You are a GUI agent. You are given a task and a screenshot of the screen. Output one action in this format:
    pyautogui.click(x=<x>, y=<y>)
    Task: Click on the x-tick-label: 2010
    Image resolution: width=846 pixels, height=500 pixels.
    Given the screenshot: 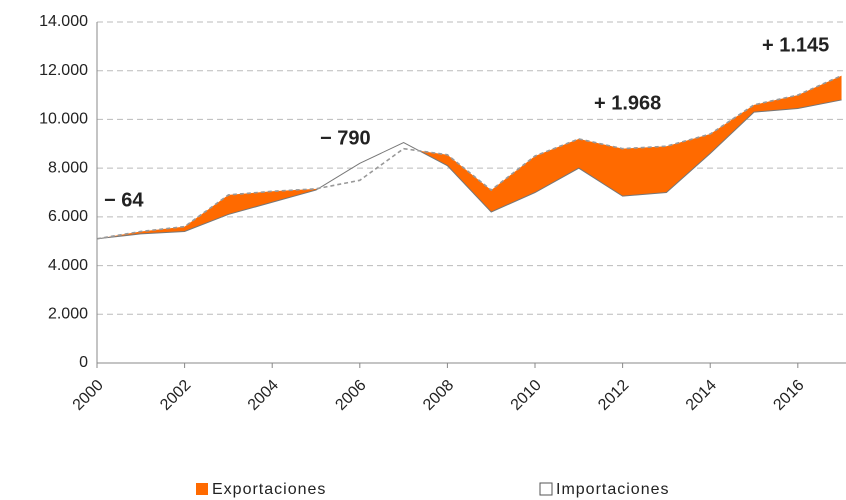 What is the action you would take?
    pyautogui.click(x=526, y=395)
    